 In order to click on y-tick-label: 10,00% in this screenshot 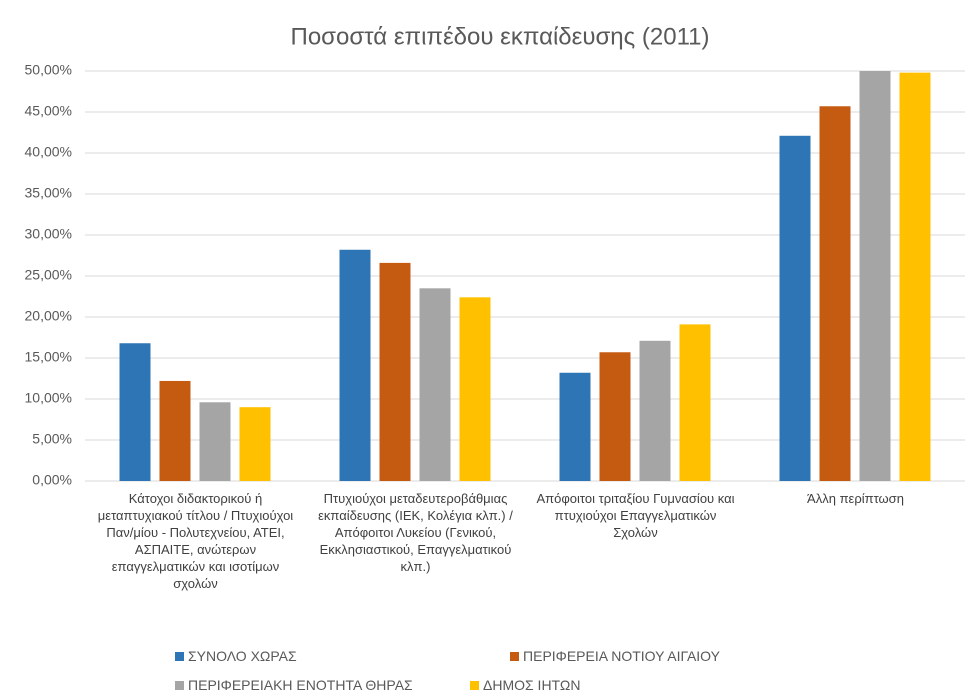, I will do `click(48, 398)`.